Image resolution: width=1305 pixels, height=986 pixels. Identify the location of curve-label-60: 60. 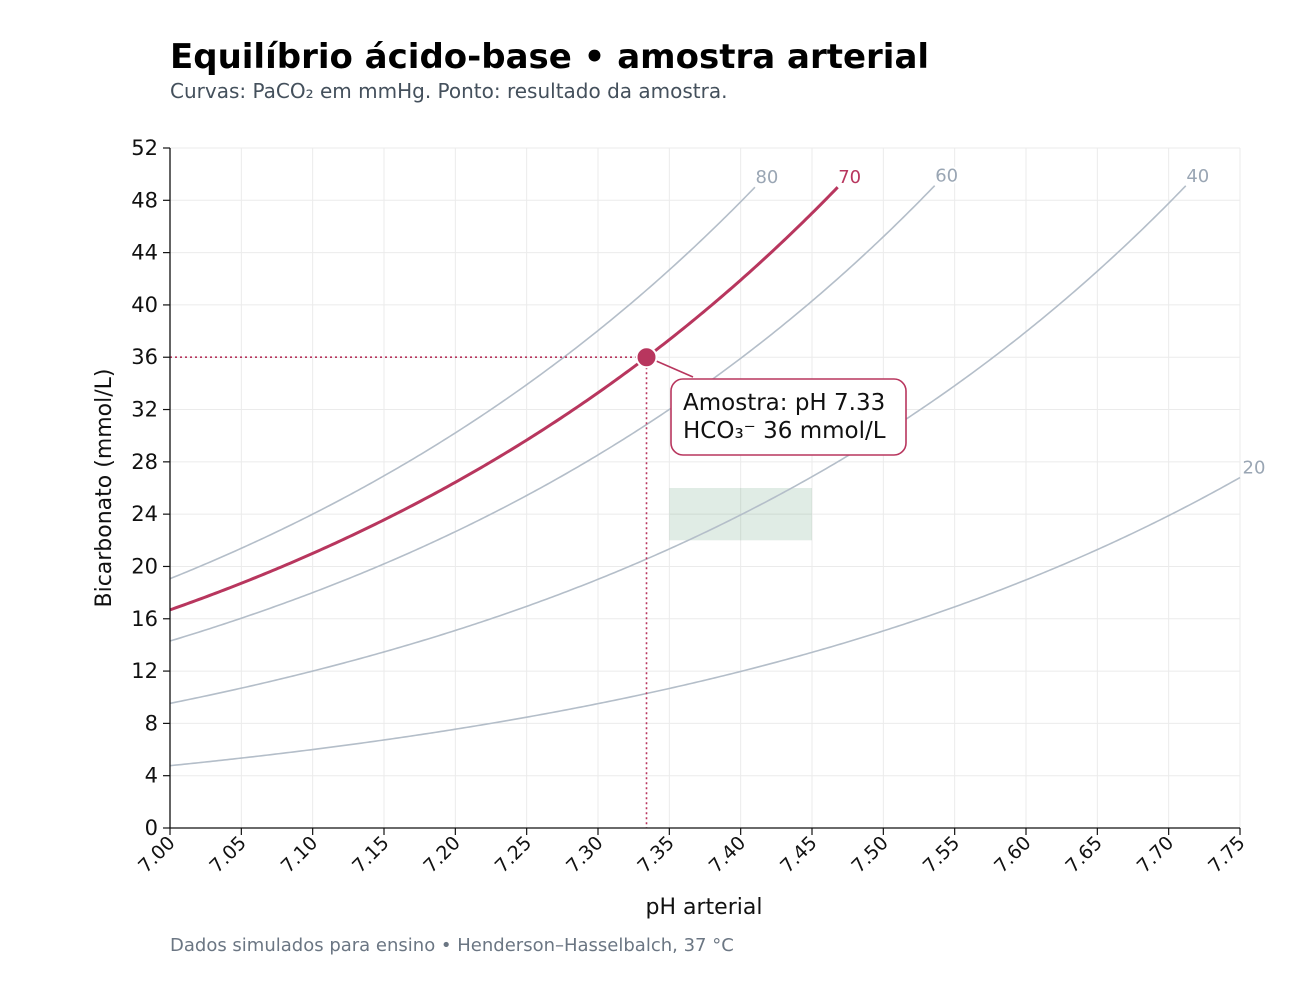
(946, 176).